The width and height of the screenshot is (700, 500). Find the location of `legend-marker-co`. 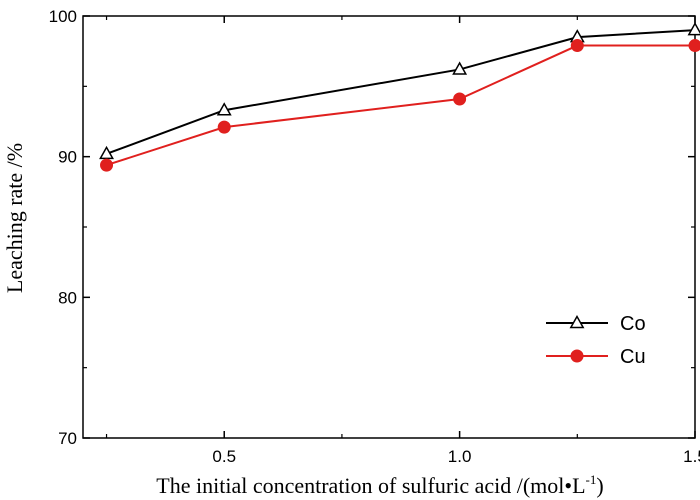

legend-marker-co is located at coordinates (577, 321).